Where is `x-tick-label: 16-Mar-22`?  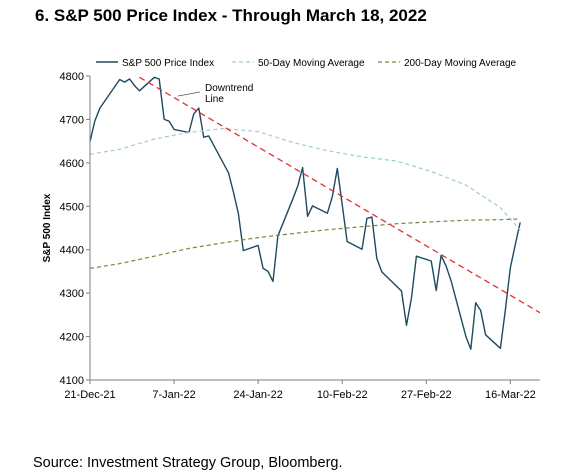
x-tick-label: 16-Mar-22 is located at coordinates (510, 395).